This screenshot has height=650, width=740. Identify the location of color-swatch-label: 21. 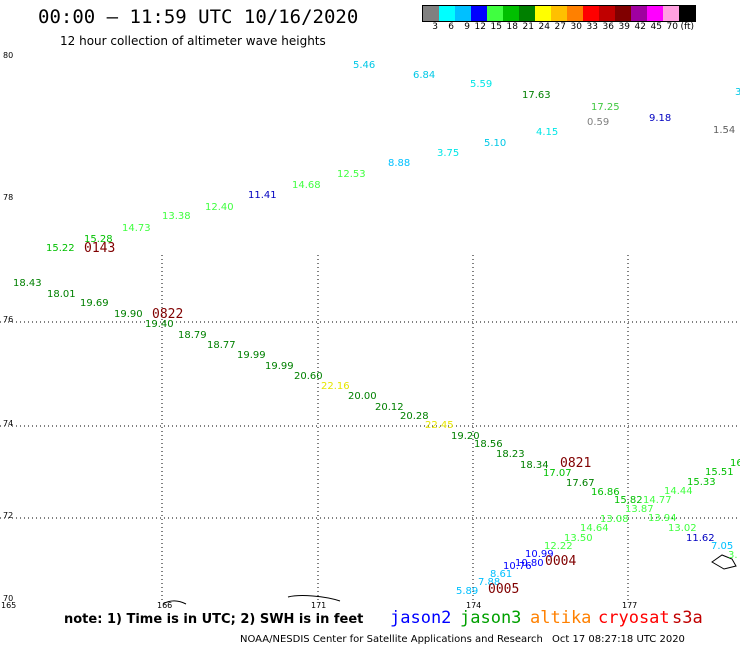
(528, 27).